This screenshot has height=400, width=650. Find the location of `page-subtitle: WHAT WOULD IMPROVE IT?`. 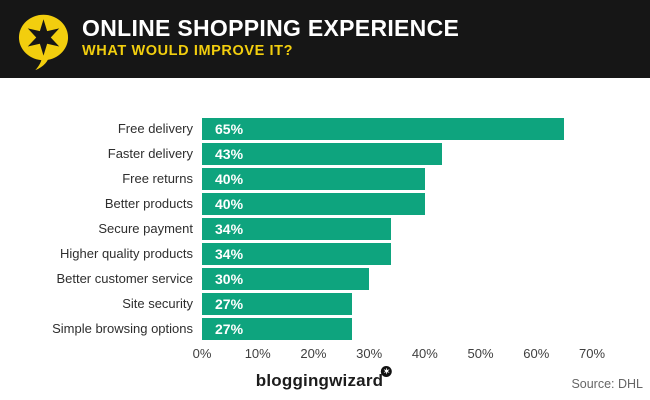

page-subtitle: WHAT WOULD IMPROVE IT? is located at coordinates (188, 51).